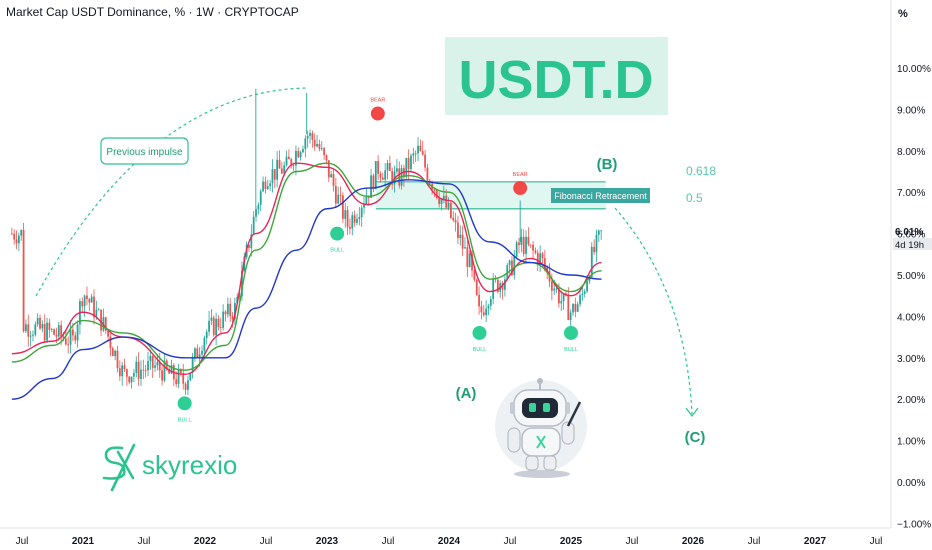  I want to click on previous-impulse-callout: Previous impulse, so click(144, 151).